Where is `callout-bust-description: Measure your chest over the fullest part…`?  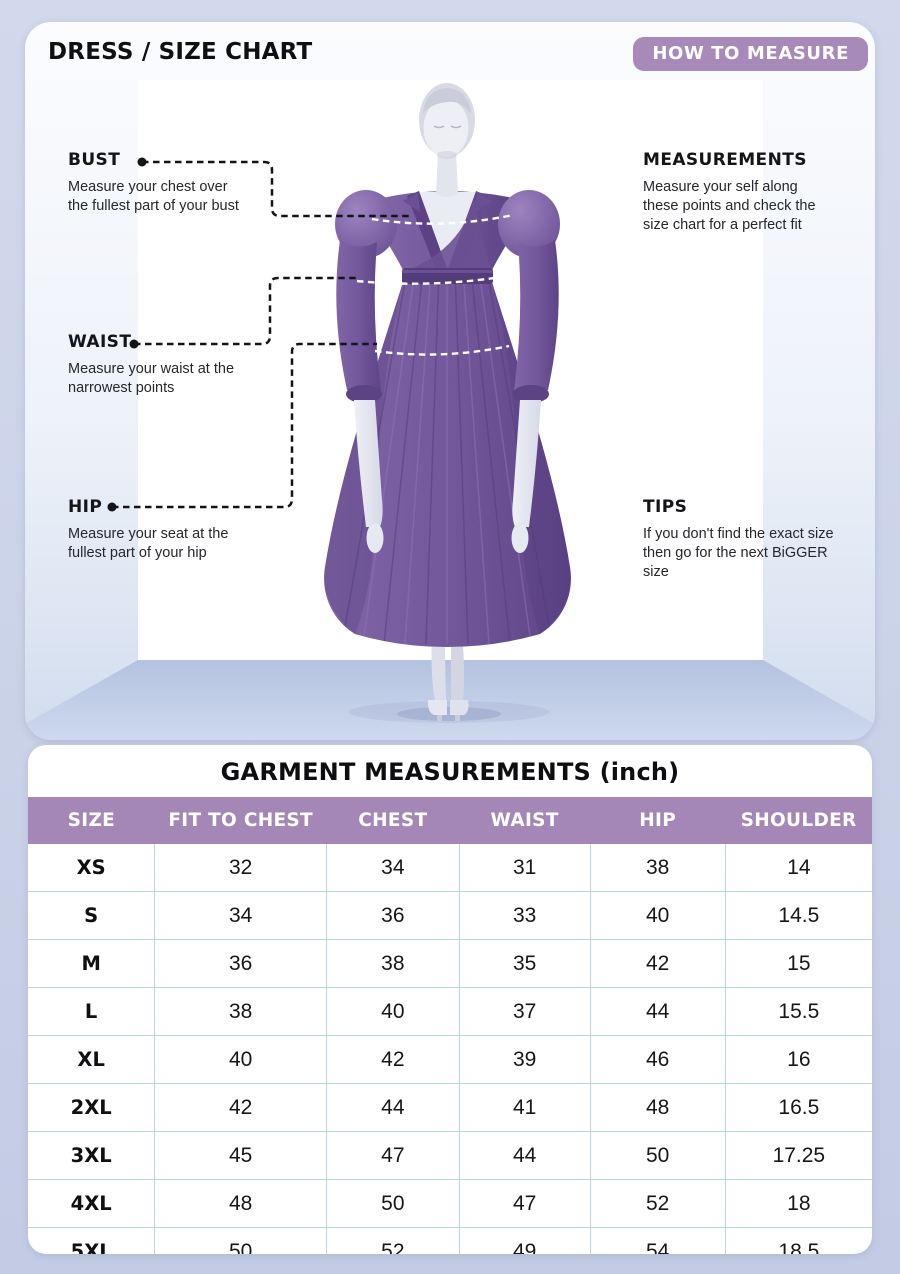 callout-bust-description: Measure your chest over the fullest part… is located at coordinates (153, 197).